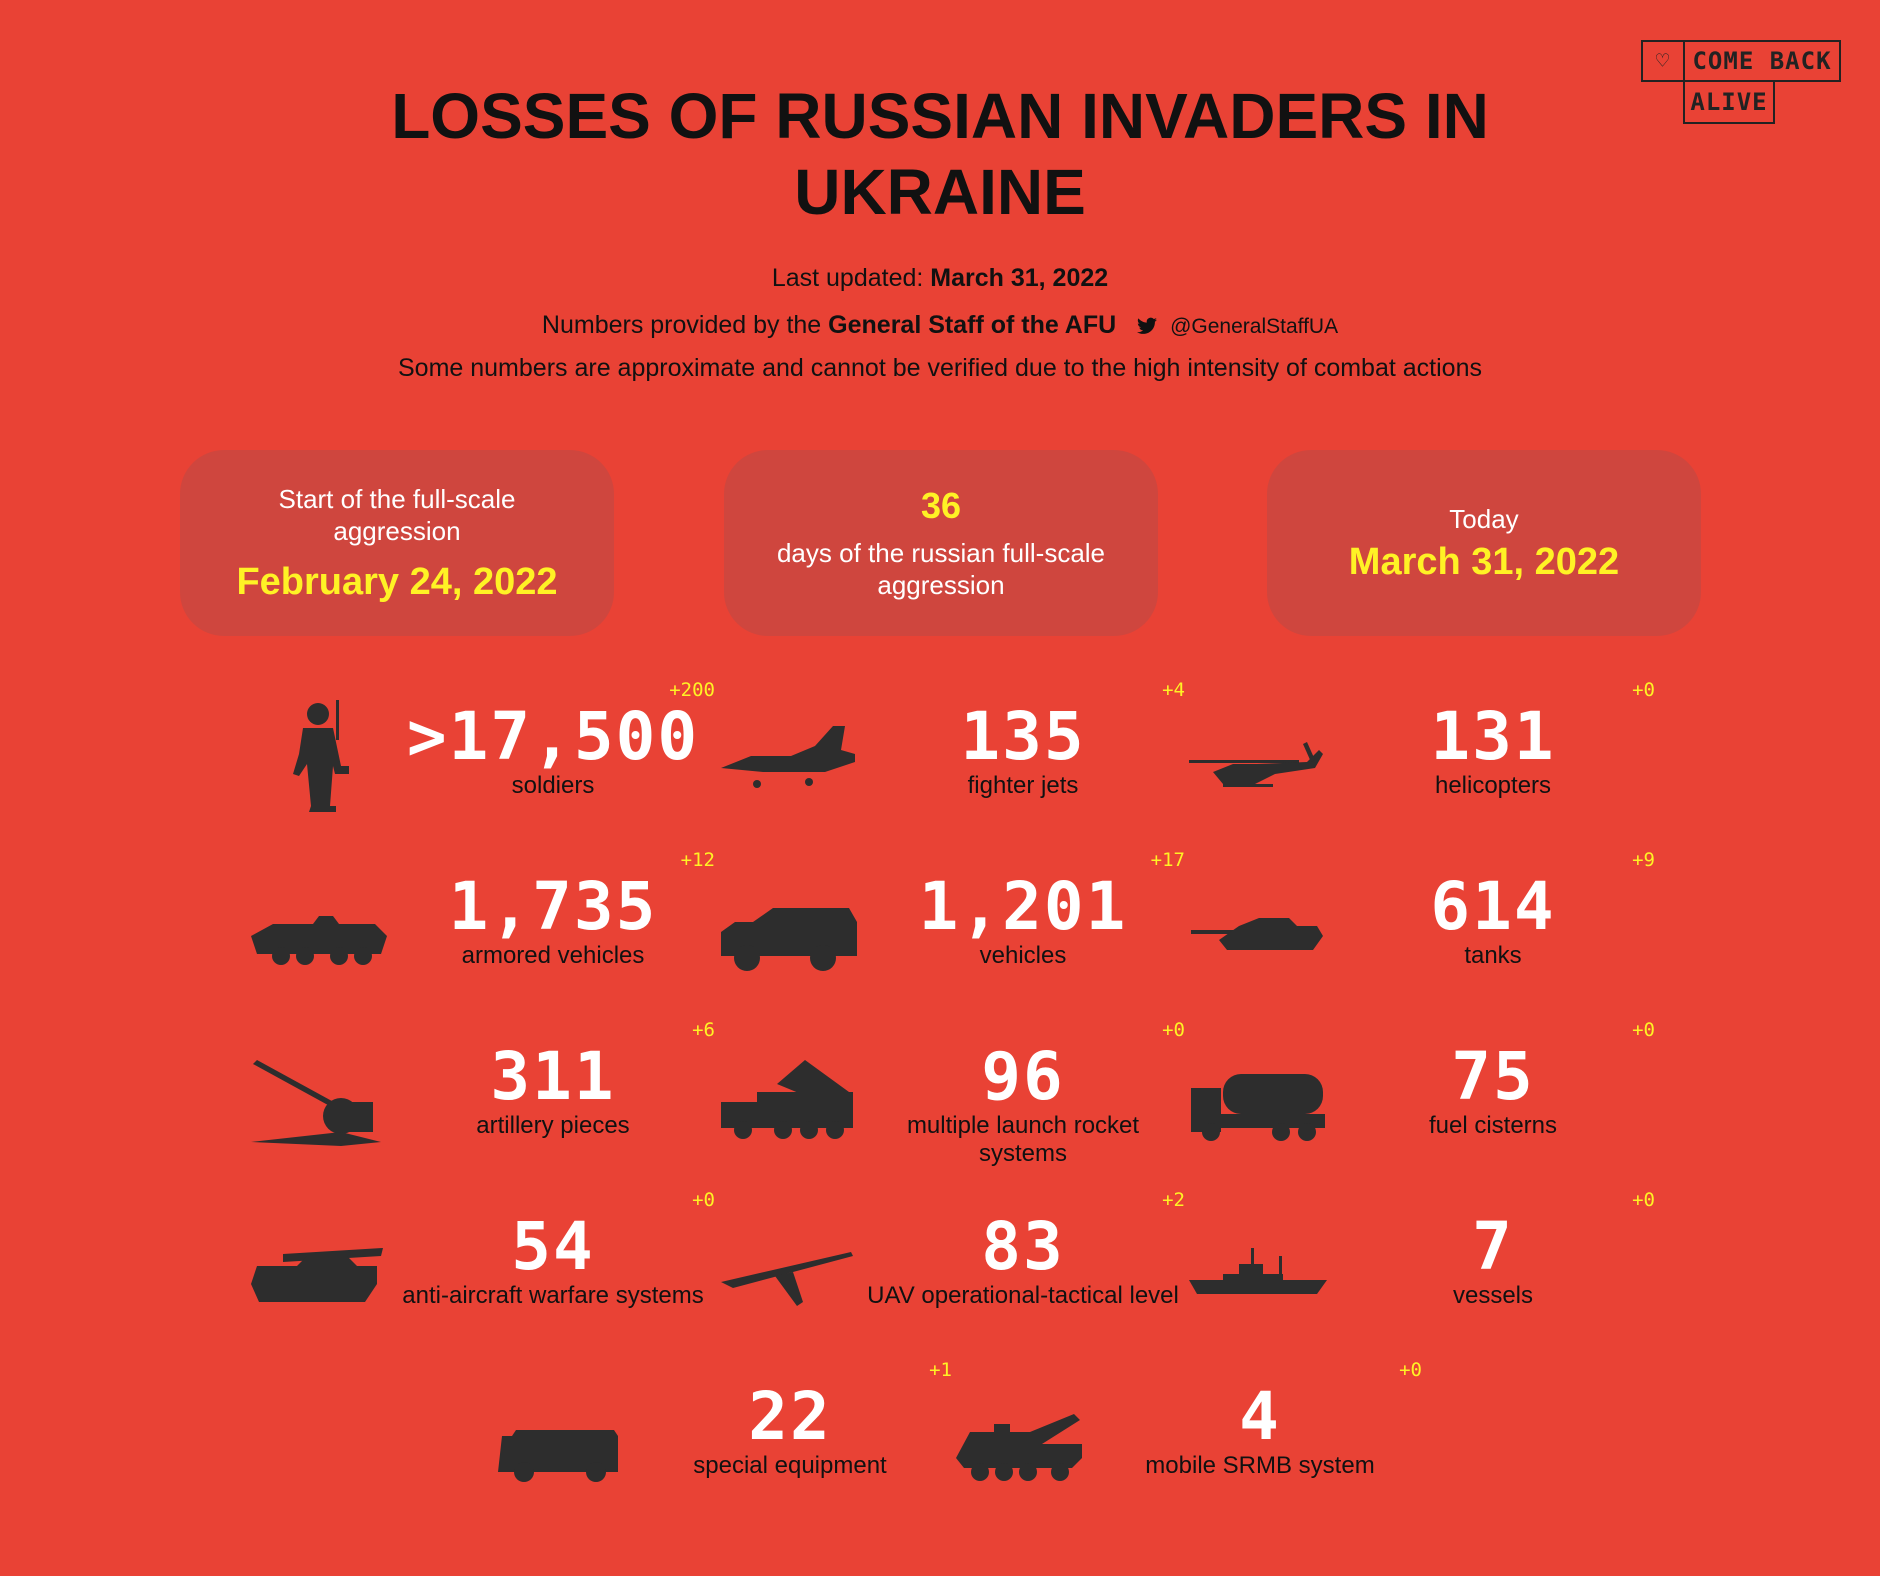 The height and width of the screenshot is (1576, 1880). What do you see at coordinates (972, 325) in the screenshot?
I see `source-org: General Staff of the AFU` at bounding box center [972, 325].